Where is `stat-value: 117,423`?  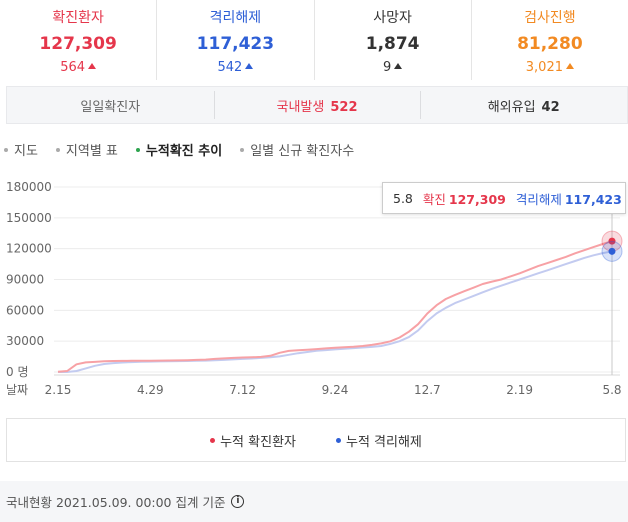
stat-value: 117,423 is located at coordinates (235, 44).